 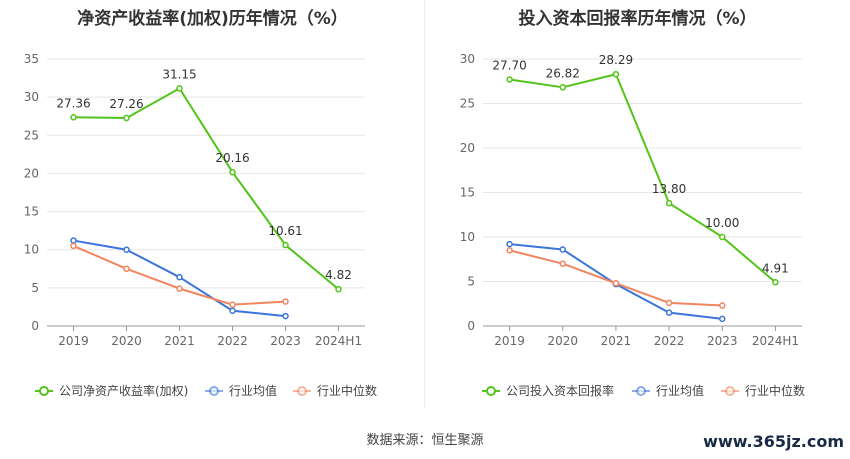 What do you see at coordinates (509, 65) in the screenshot?
I see `data-label: 27.70` at bounding box center [509, 65].